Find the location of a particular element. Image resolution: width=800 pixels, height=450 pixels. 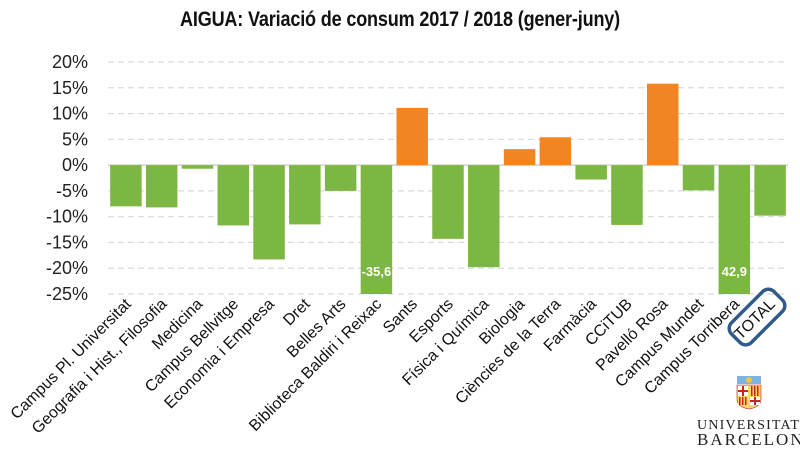

y-tick-label: 5% is located at coordinates (75, 139).